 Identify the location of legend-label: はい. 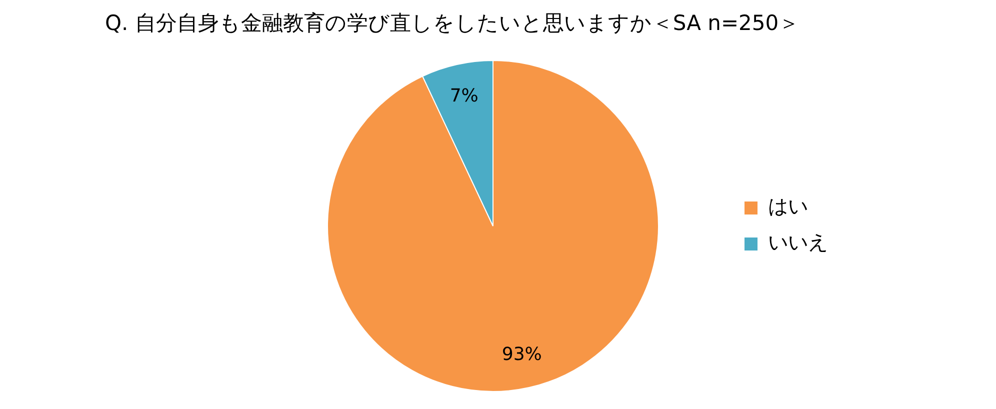
(788, 206).